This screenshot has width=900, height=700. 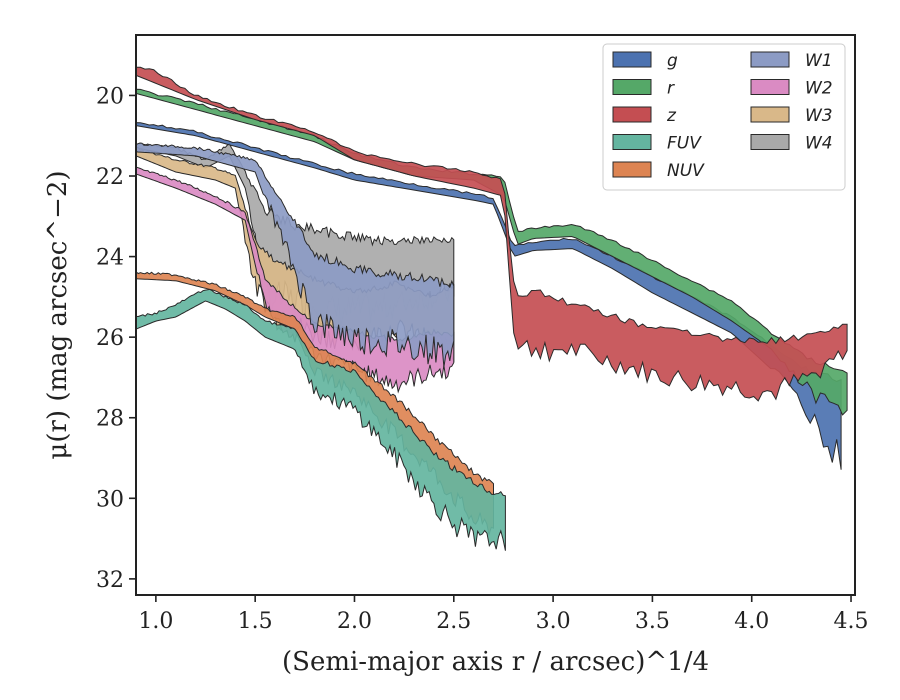 What do you see at coordinates (851, 621) in the screenshot?
I see `x-tick-label: 4.5` at bounding box center [851, 621].